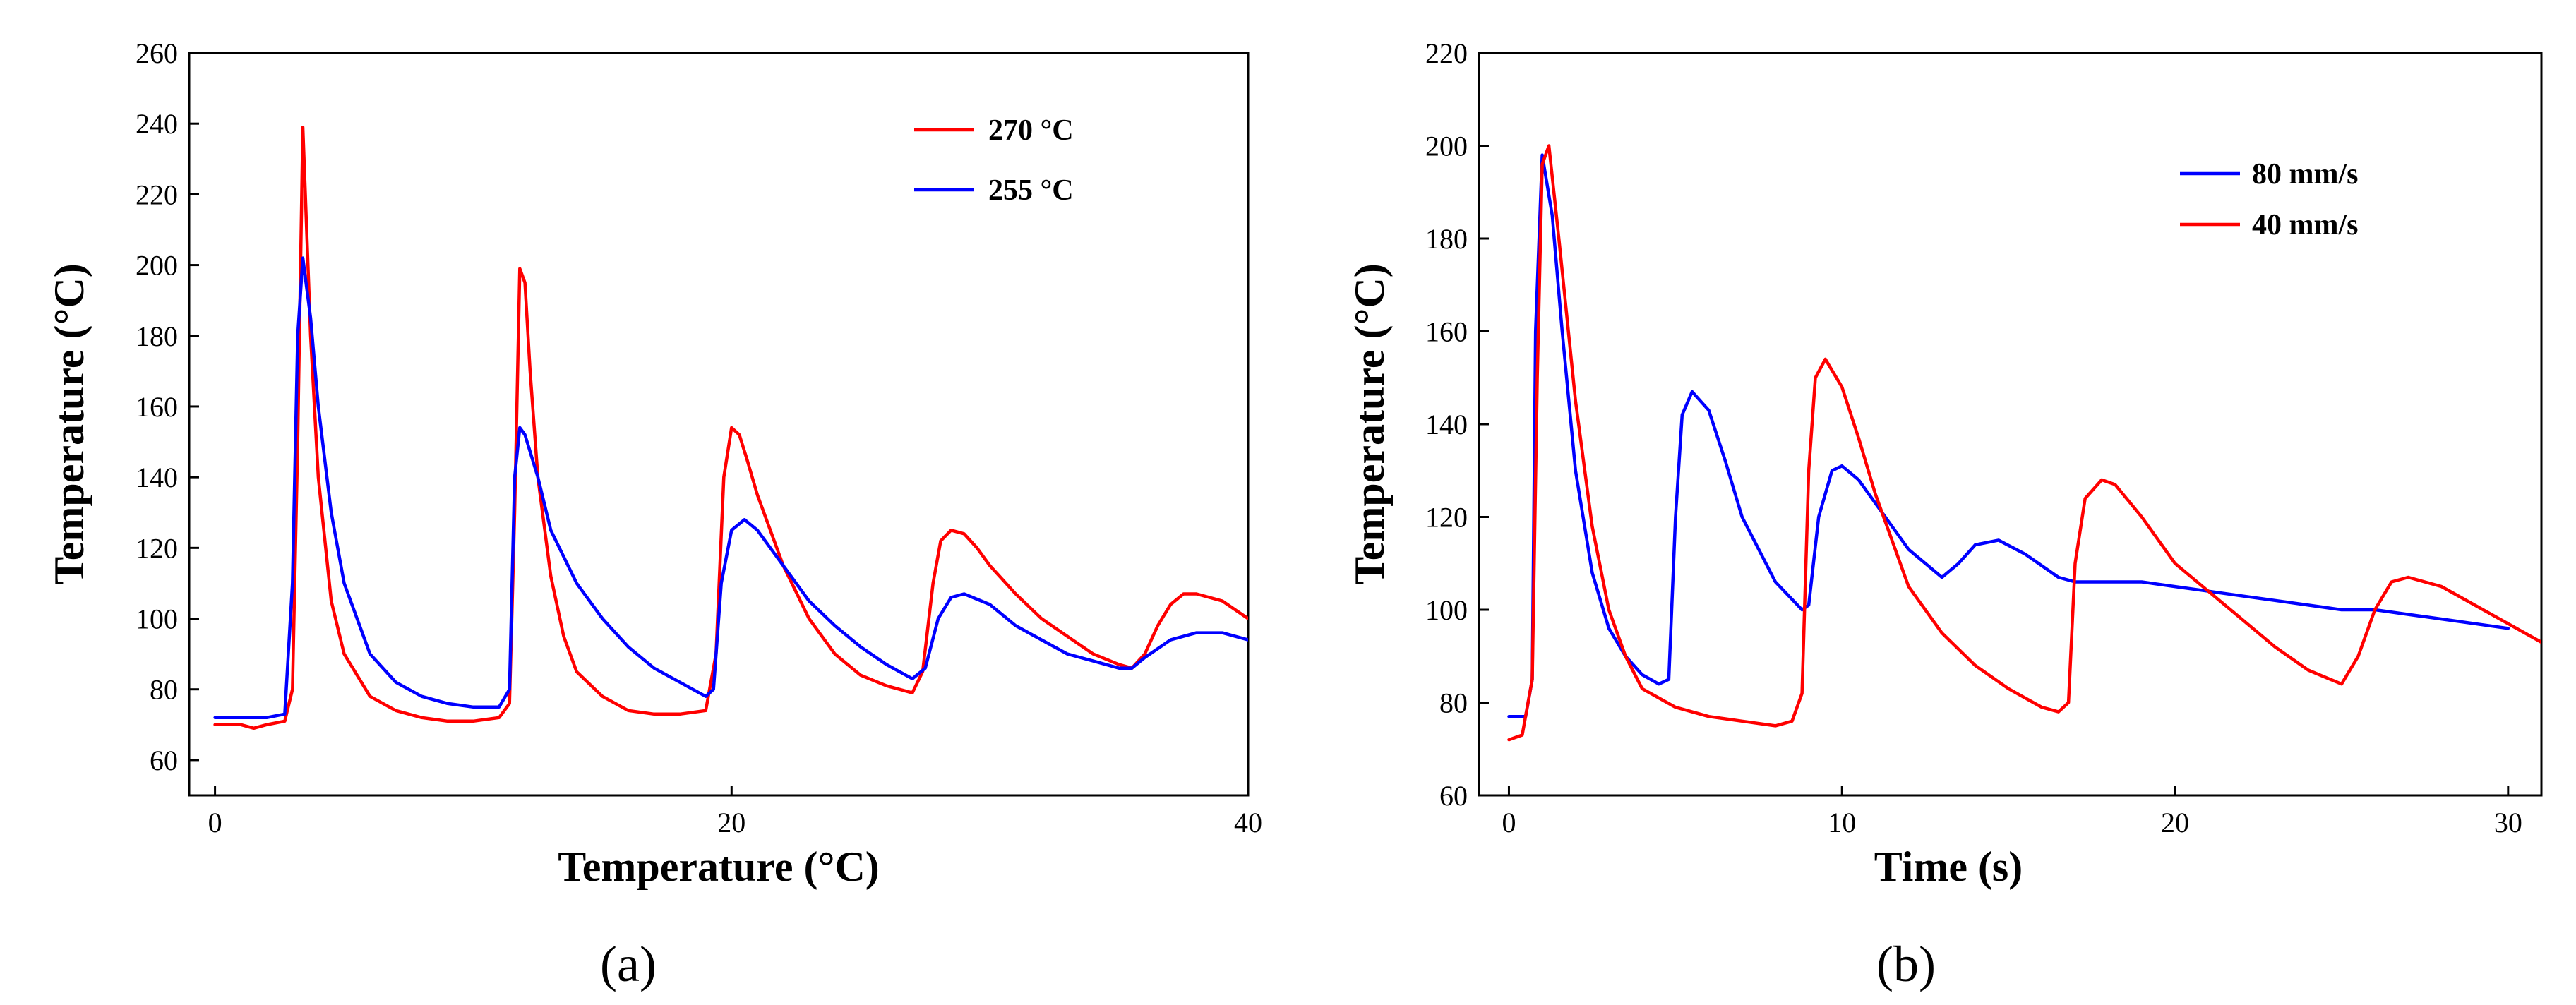 This screenshot has width=2576, height=1005. I want to click on panel-label-a: (a), so click(628, 964).